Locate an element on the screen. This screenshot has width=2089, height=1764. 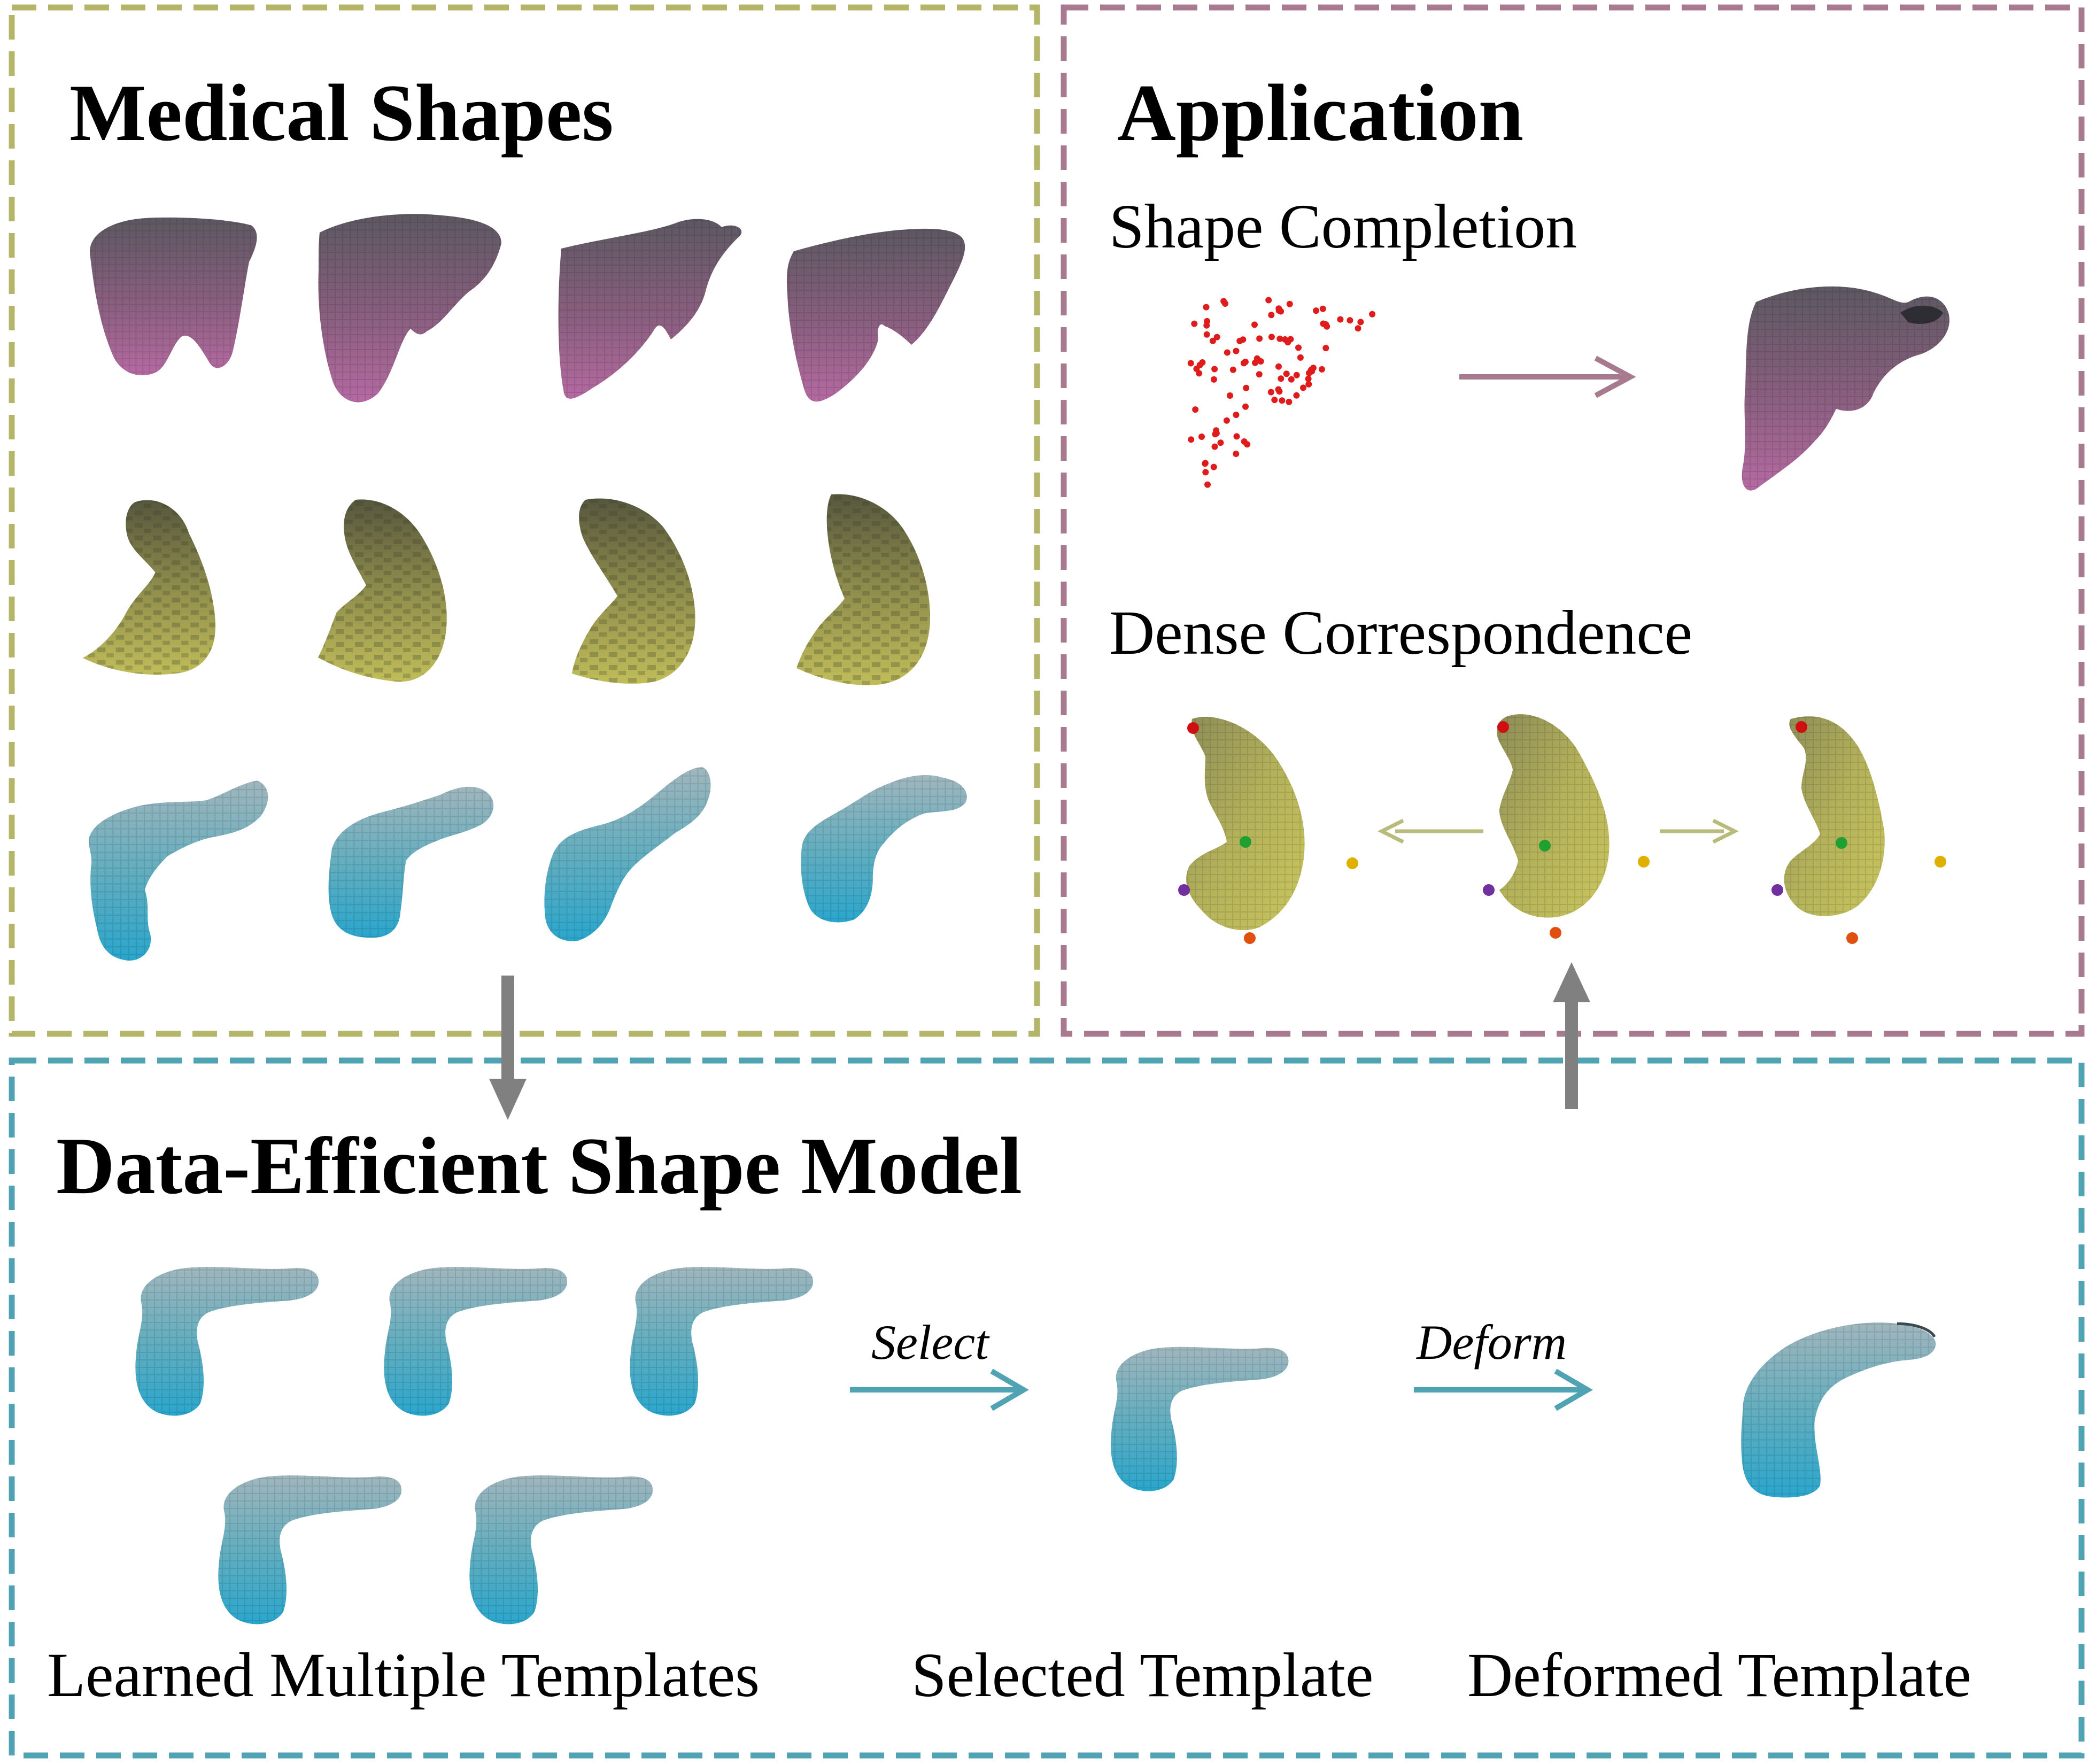
correspondence-arrow-right is located at coordinates (1699, 831).